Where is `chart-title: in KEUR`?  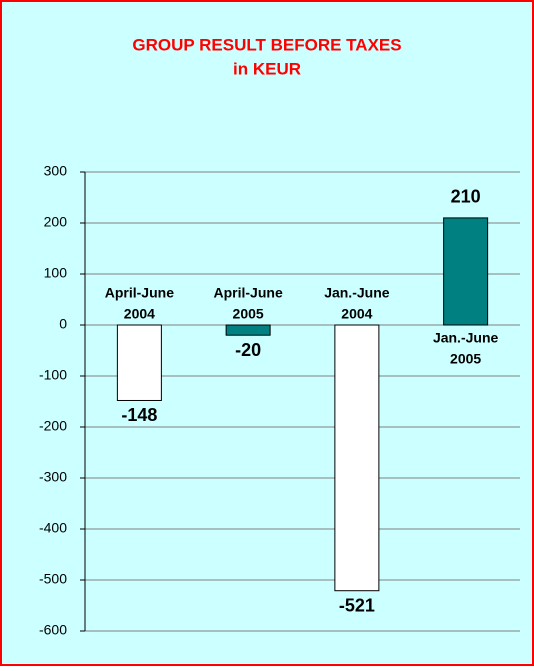
chart-title: in KEUR is located at coordinates (267, 68).